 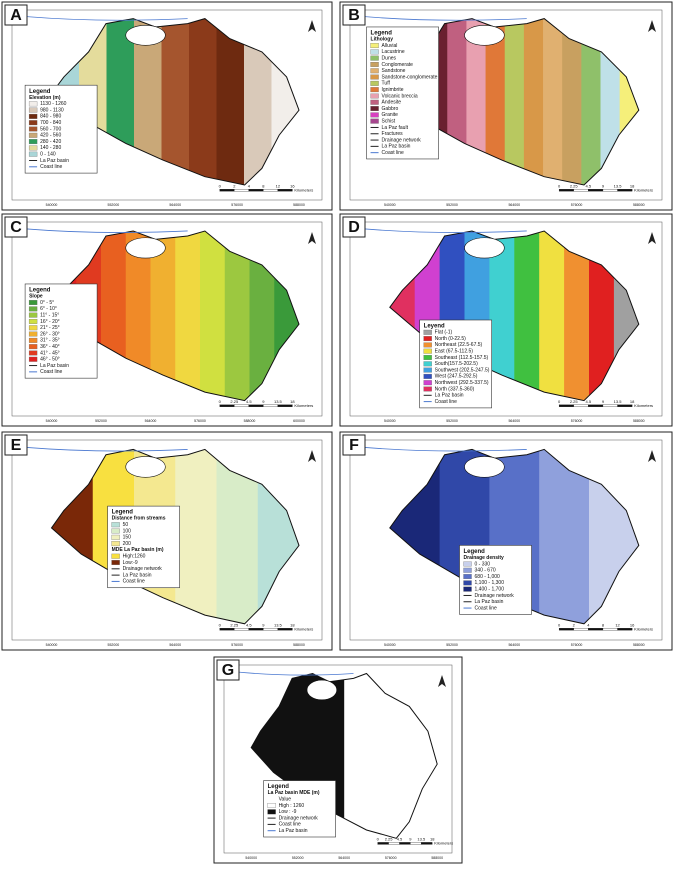 I want to click on scale-label: 4.5, so click(x=249, y=624).